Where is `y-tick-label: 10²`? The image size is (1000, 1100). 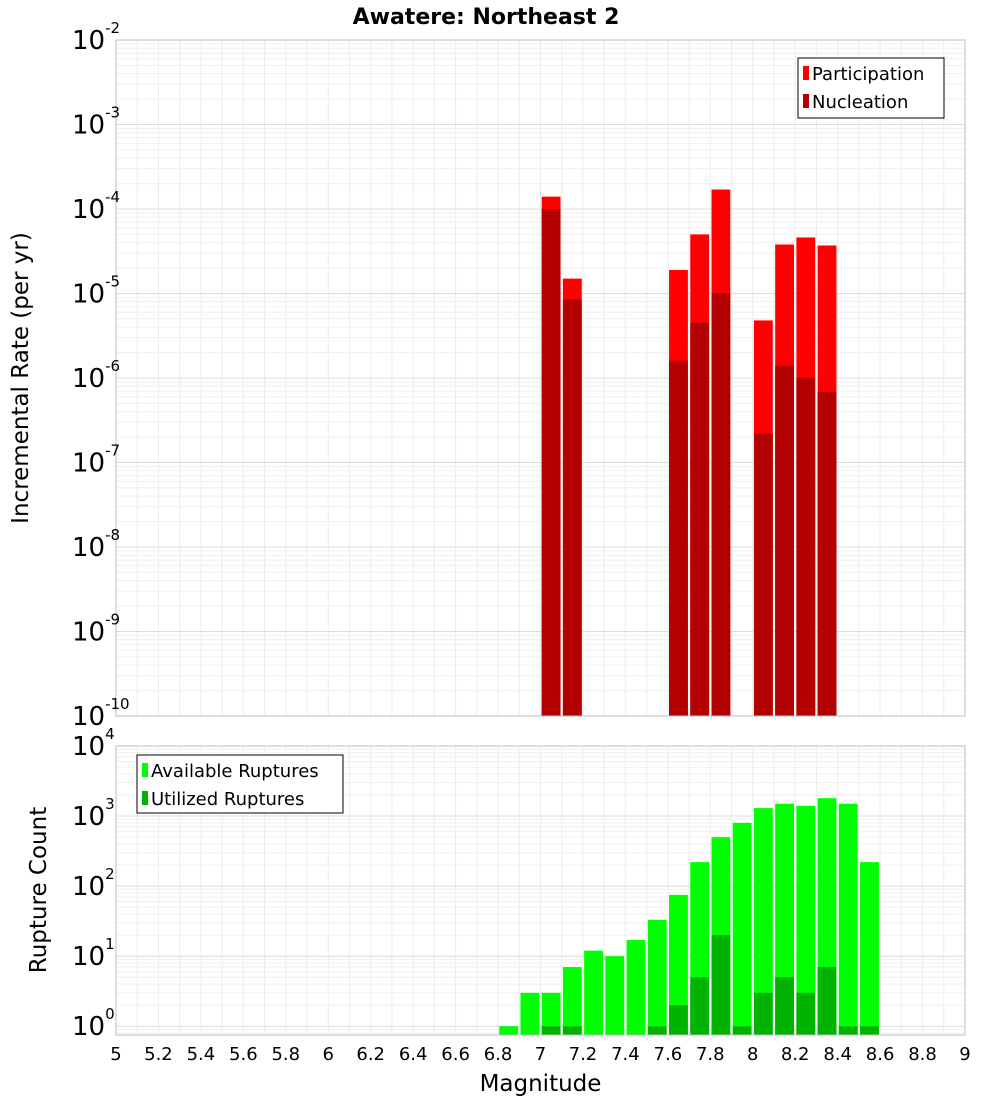
y-tick-label: 10² is located at coordinates (93, 883).